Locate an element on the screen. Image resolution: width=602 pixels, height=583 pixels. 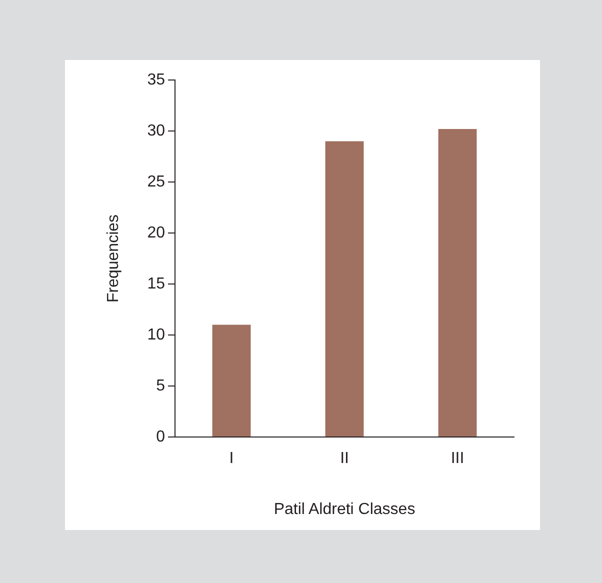
x-tick-label: III is located at coordinates (457, 459).